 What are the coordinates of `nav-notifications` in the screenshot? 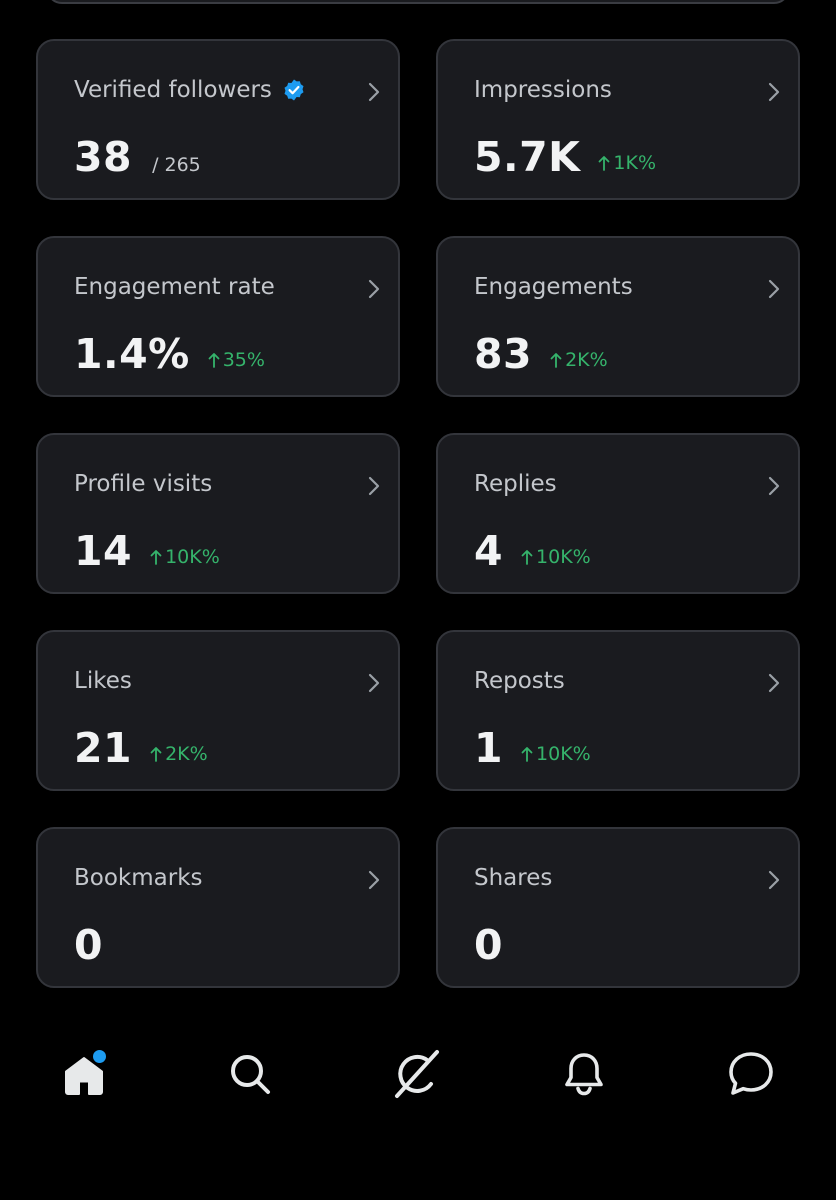 It's located at (584, 1074).